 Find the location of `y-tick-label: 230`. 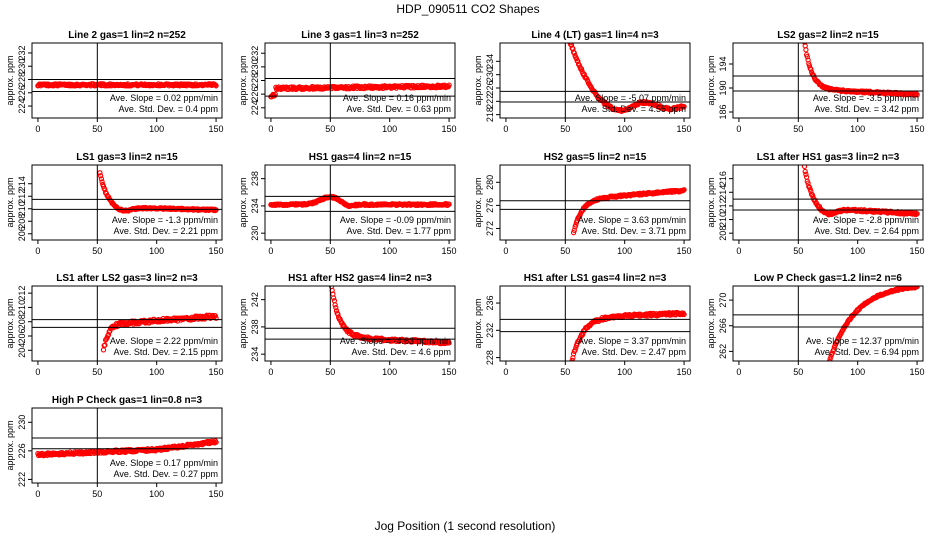

y-tick-label: 230 is located at coordinates (255, 233).